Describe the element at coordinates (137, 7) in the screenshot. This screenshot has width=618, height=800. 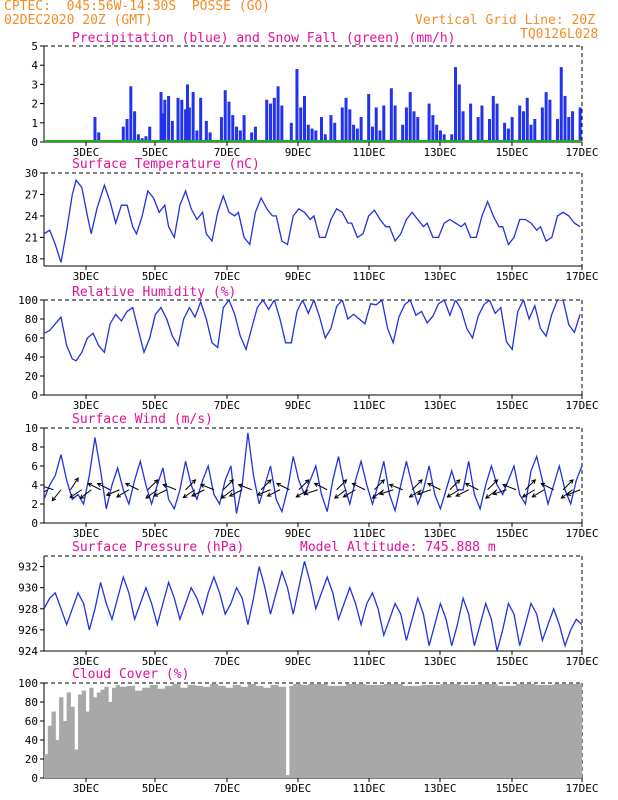
I see `station-header: CPTEC: 045:56W-14:30S POSSE (GO)` at that location.